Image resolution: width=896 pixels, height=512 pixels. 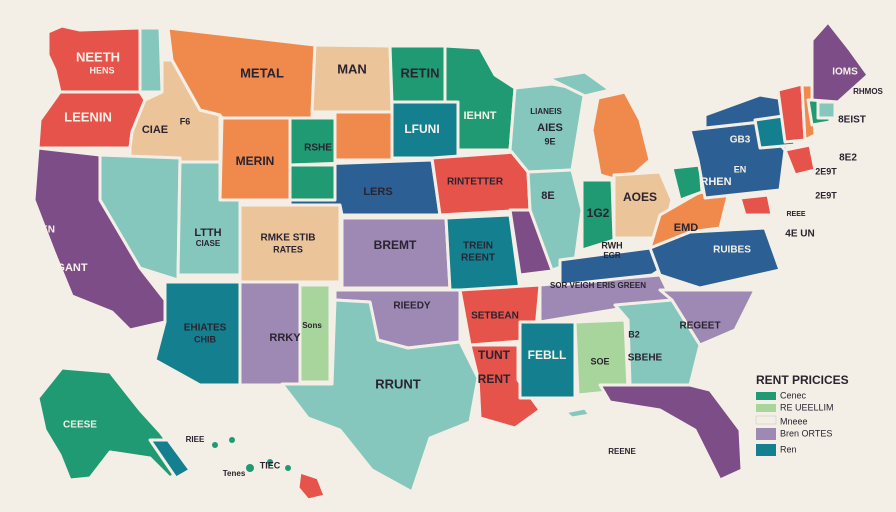 What do you see at coordinates (800, 160) in the screenshot?
I see `state-new-jersey` at bounding box center [800, 160].